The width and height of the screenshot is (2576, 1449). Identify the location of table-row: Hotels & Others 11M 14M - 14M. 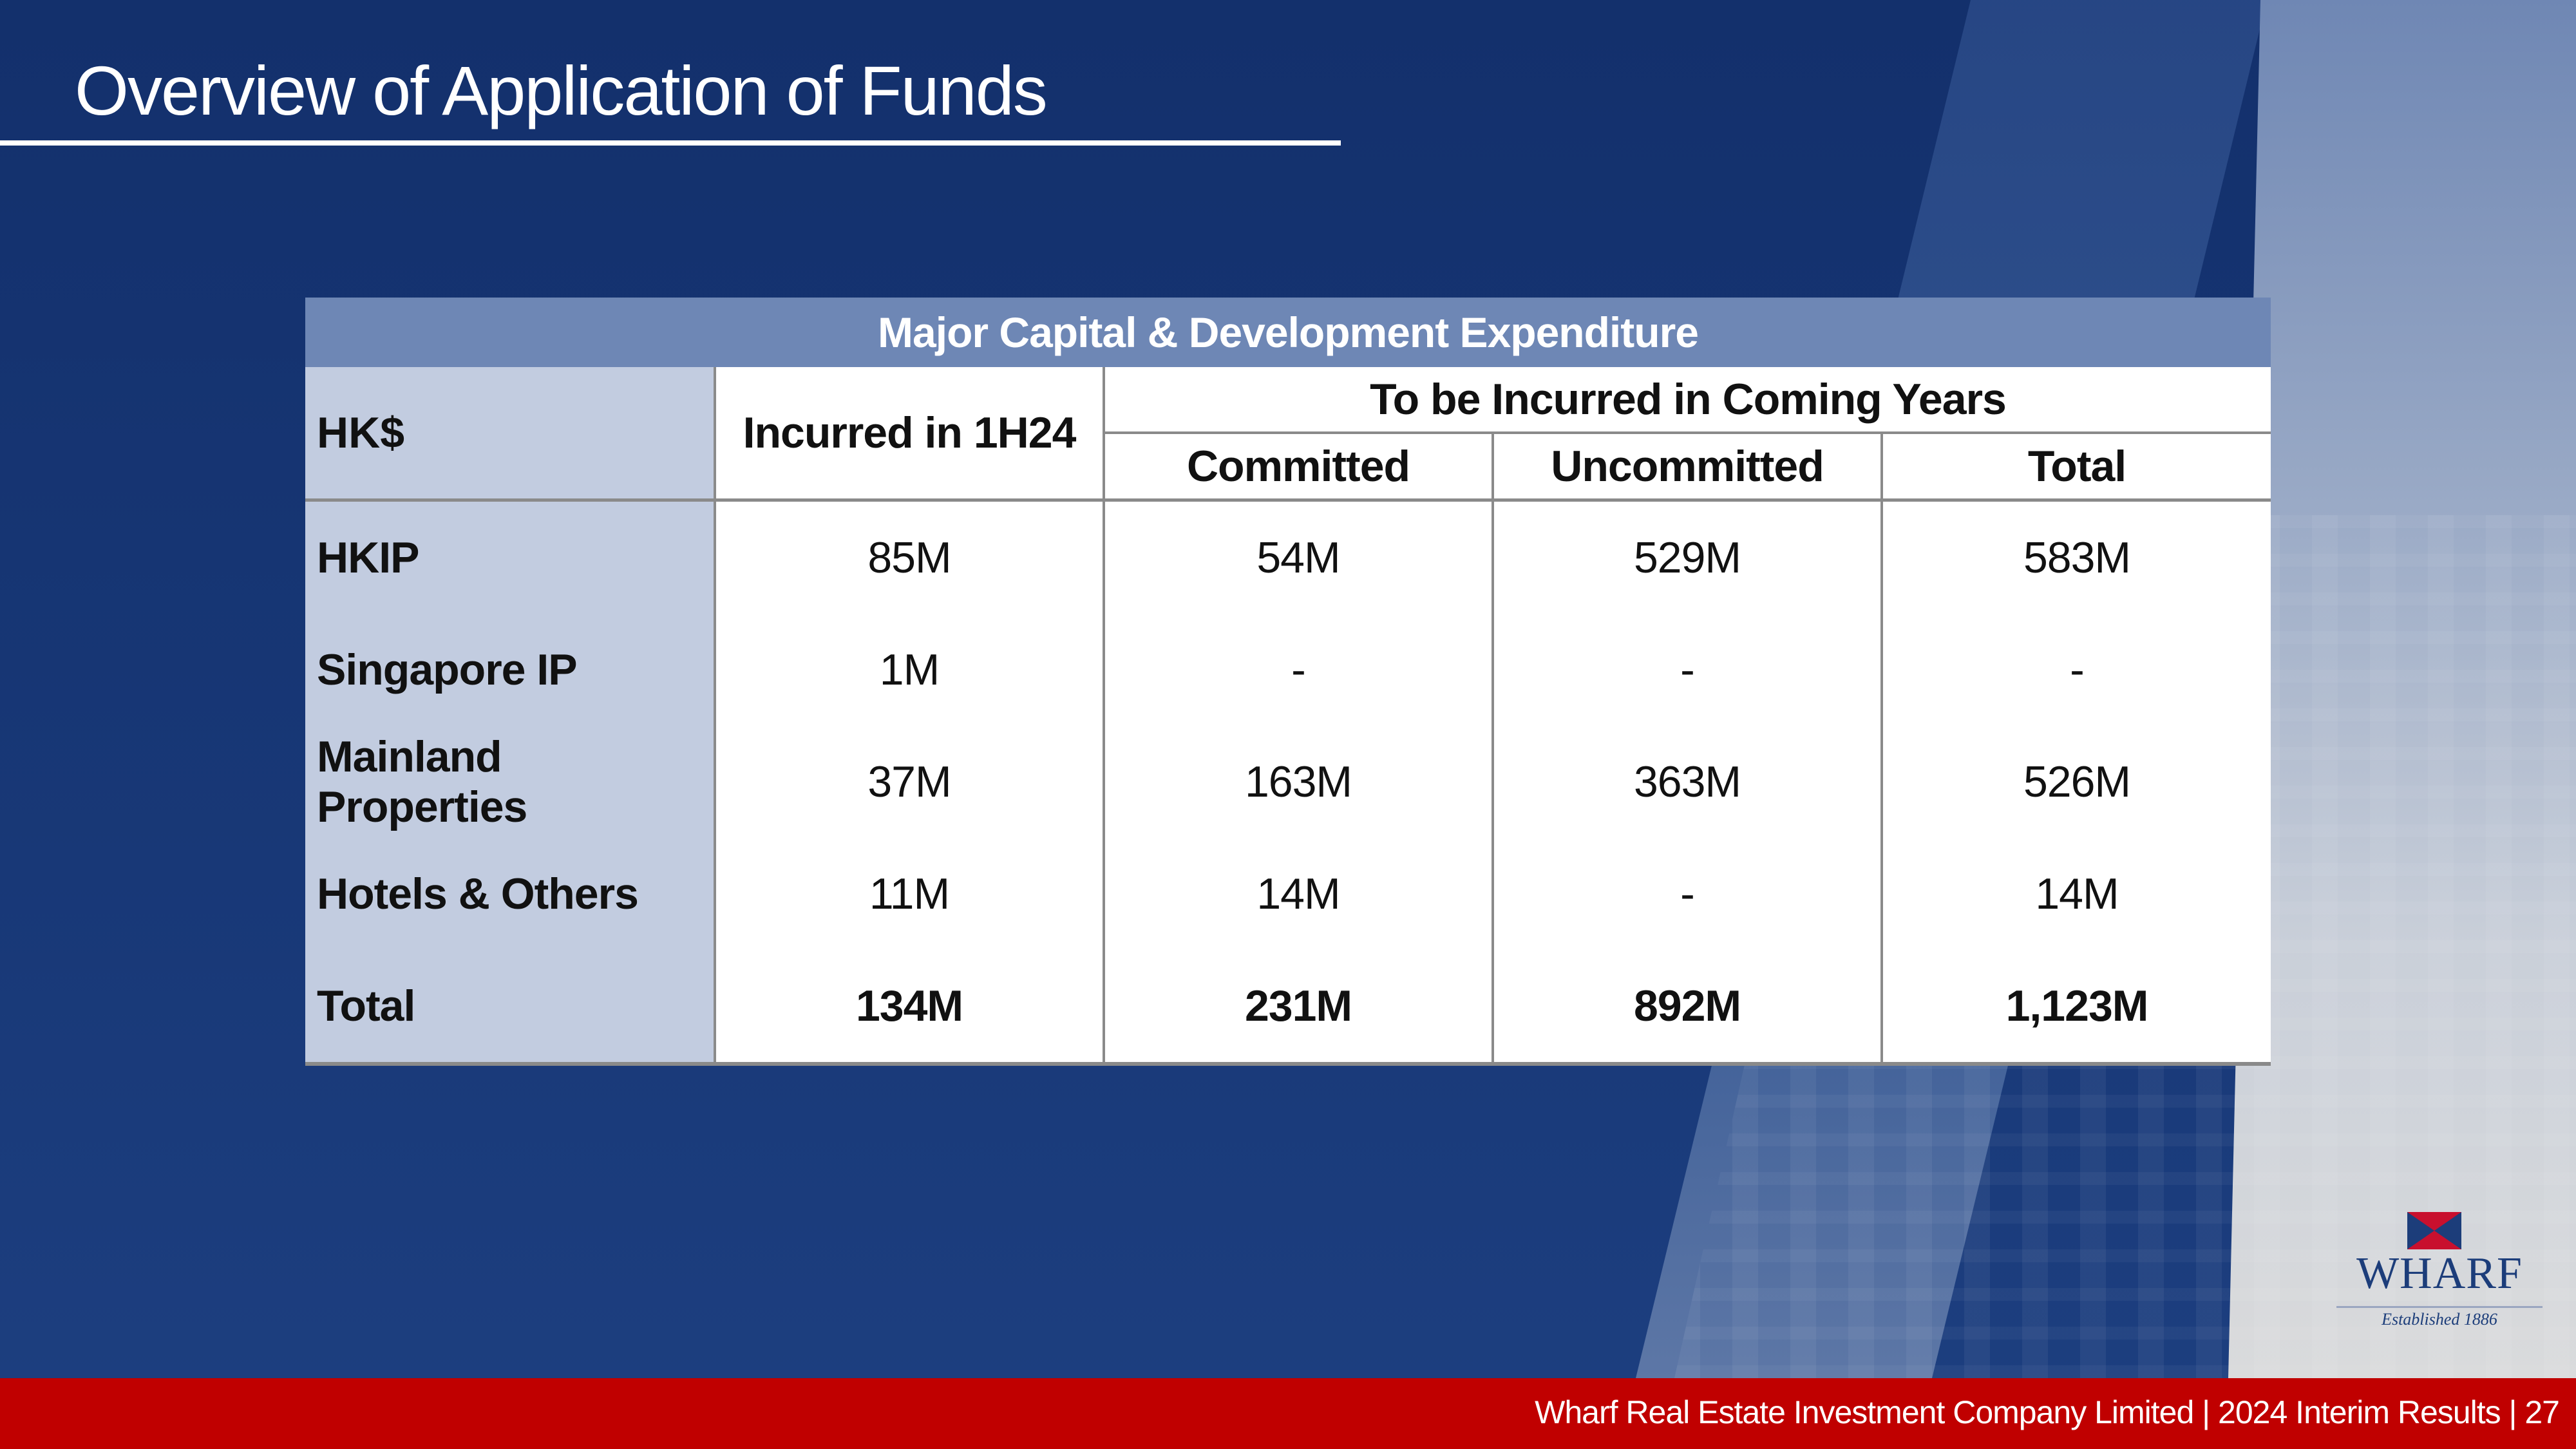
(1288, 894).